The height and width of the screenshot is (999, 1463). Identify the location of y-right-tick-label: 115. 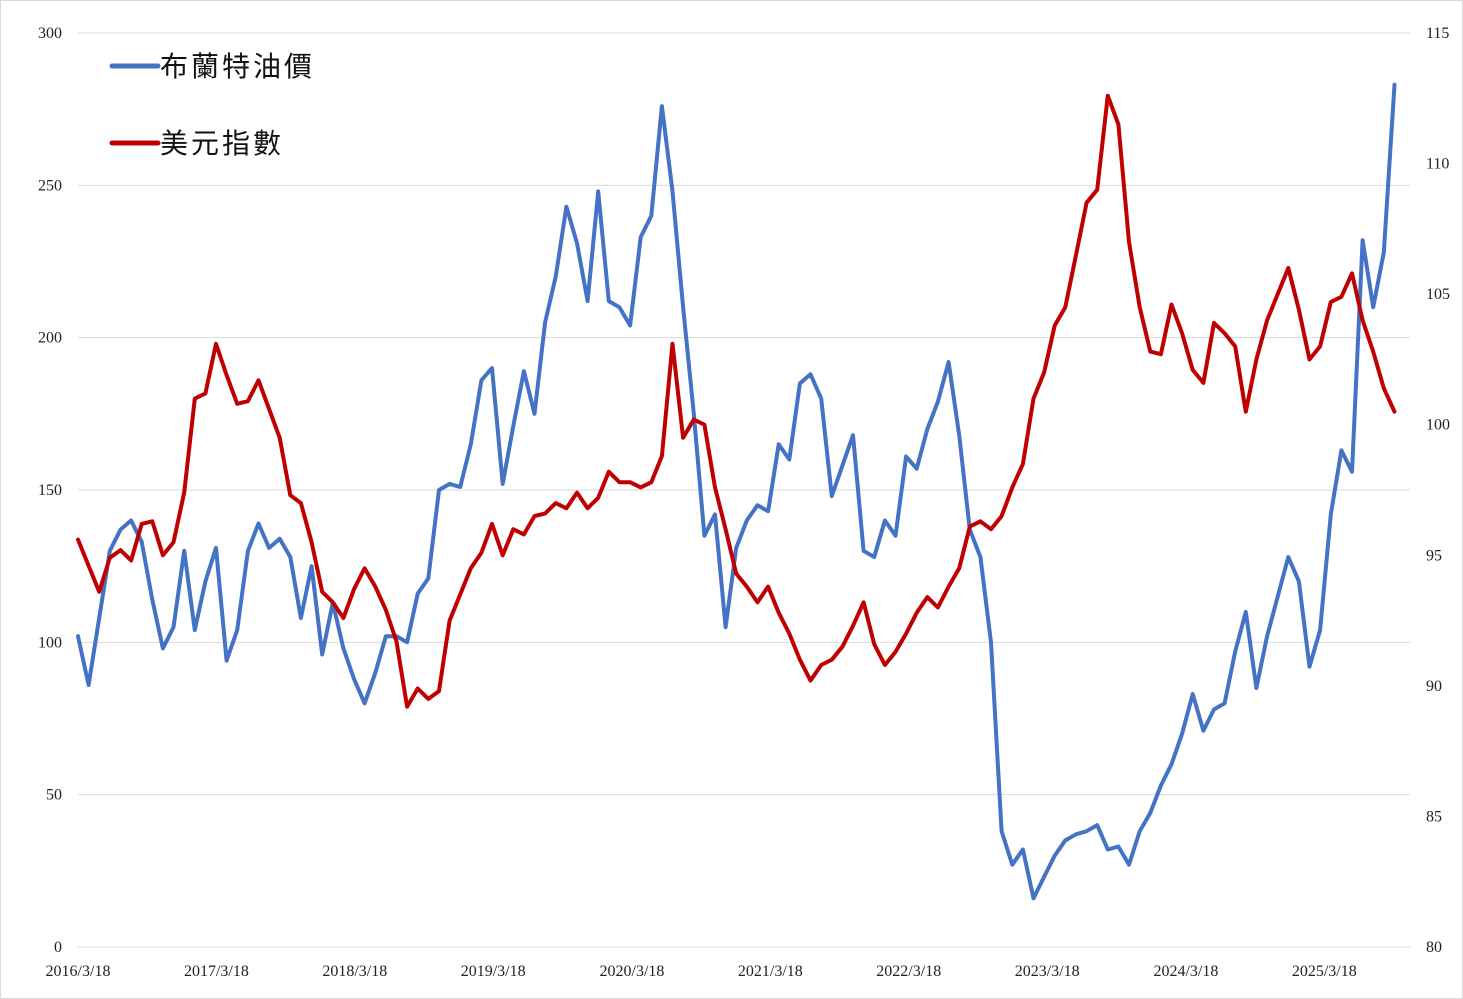
(1437, 33).